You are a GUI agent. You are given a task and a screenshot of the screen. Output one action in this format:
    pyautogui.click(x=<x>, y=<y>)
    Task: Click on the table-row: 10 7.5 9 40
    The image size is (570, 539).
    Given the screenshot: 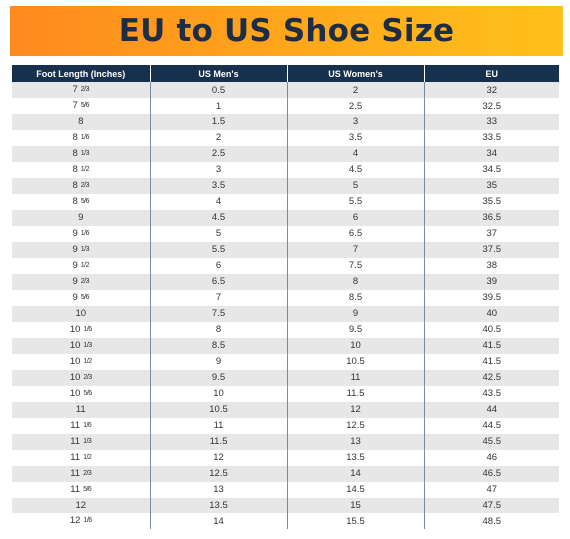 What is the action you would take?
    pyautogui.click(x=285, y=313)
    